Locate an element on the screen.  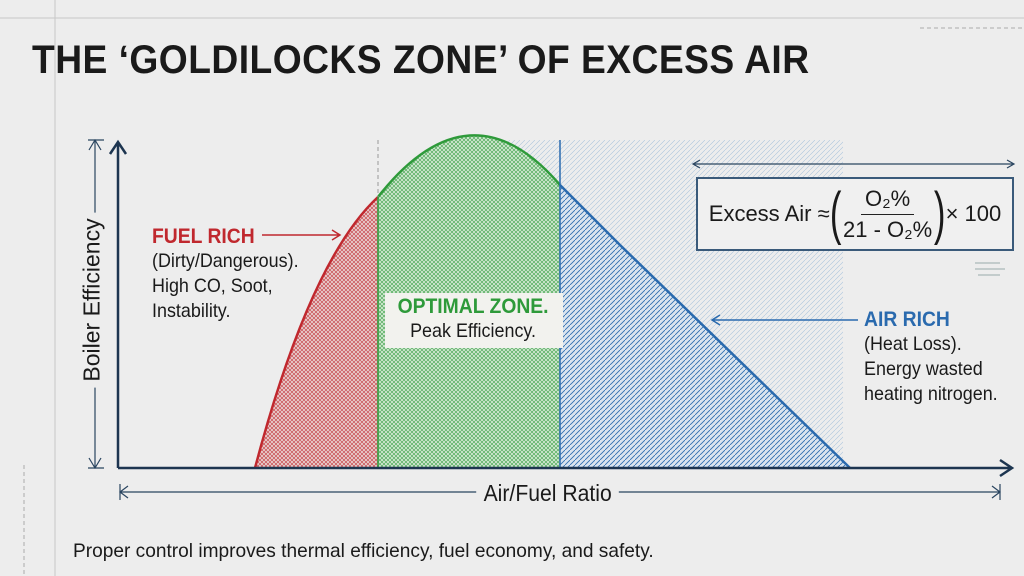
fuel-rich-title: FUEL RICH is located at coordinates (203, 236).